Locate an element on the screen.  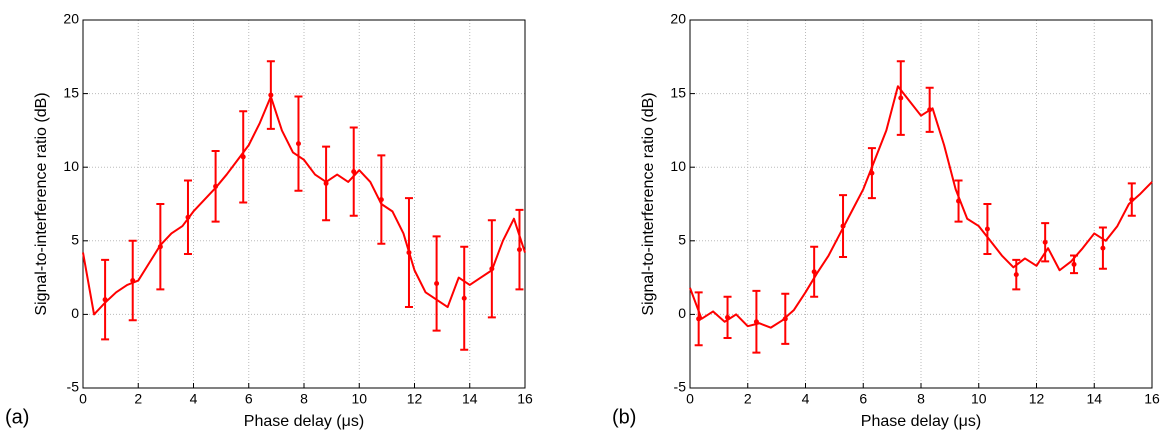
panel-label: (a) is located at coordinates (17, 417).